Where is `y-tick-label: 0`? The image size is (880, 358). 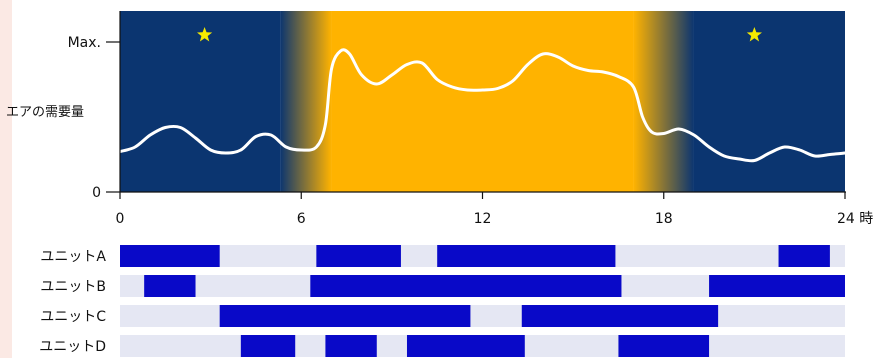 y-tick-label: 0 is located at coordinates (96, 193).